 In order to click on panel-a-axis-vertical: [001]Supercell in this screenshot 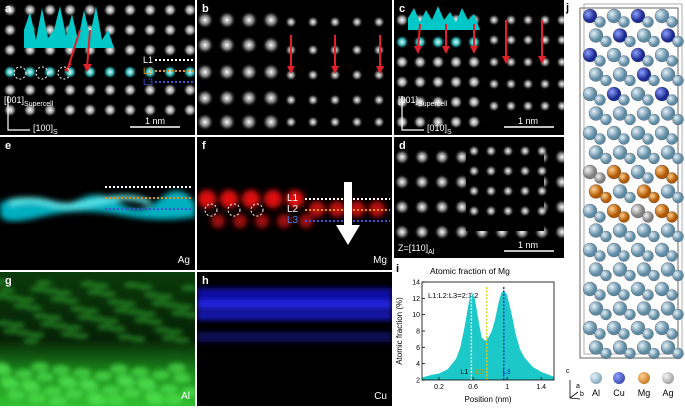, I will do `click(29, 101)`.